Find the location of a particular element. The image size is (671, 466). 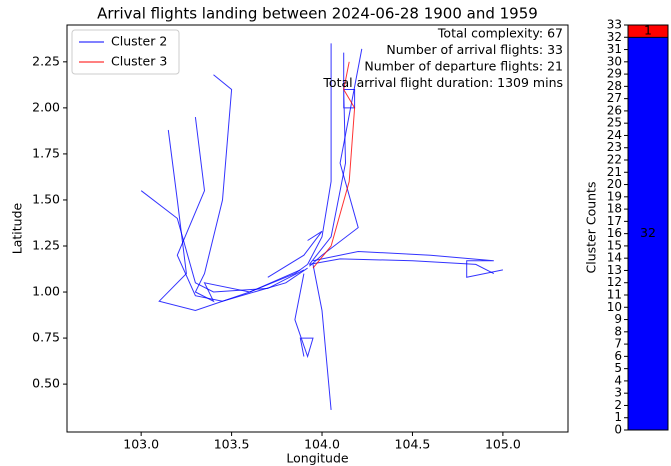

y-tick-label: 32 is located at coordinates (614, 37).